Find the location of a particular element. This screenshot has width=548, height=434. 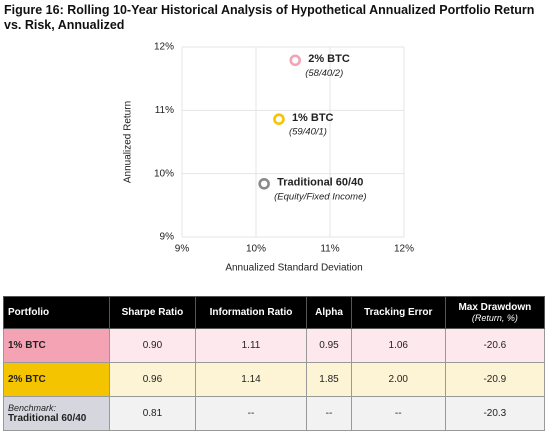

benchmark-note: Benchmark: is located at coordinates (32, 408).